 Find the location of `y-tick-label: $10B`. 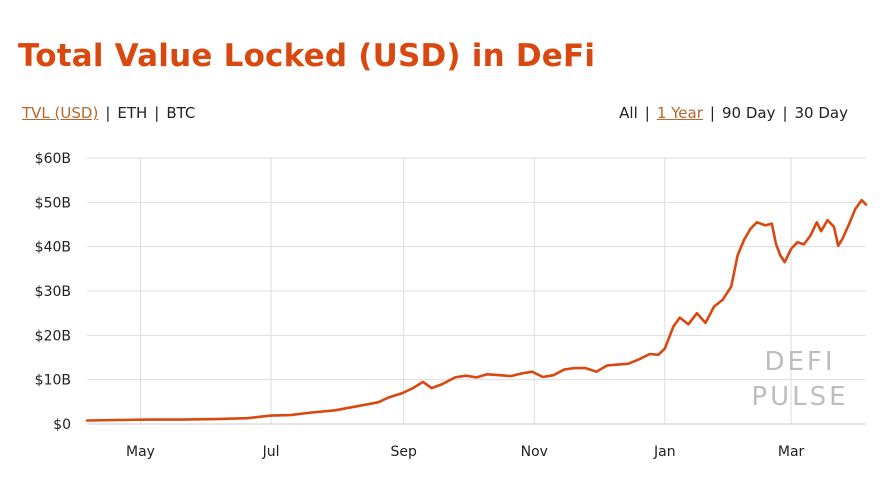

y-tick-label: $10B is located at coordinates (53, 381).